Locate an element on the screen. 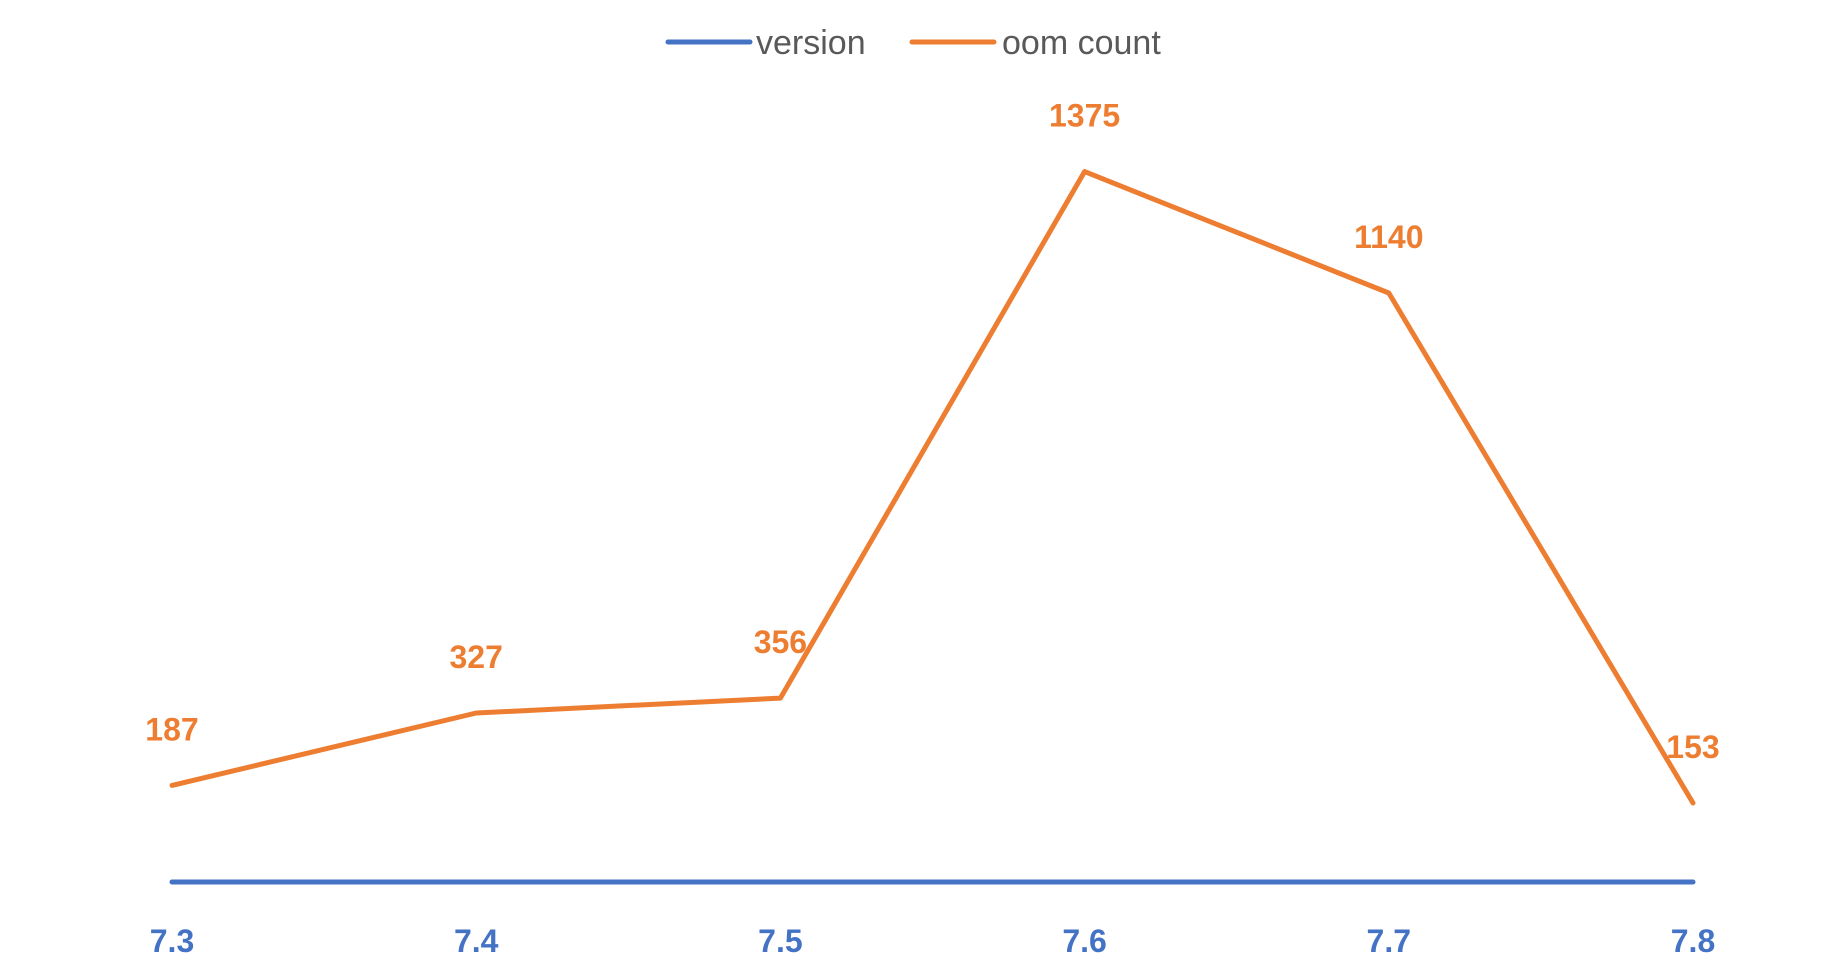  x-axis-tick-labels: 7.3 7.4 7.5 7.6 7.7 7.8 is located at coordinates (932, 941).